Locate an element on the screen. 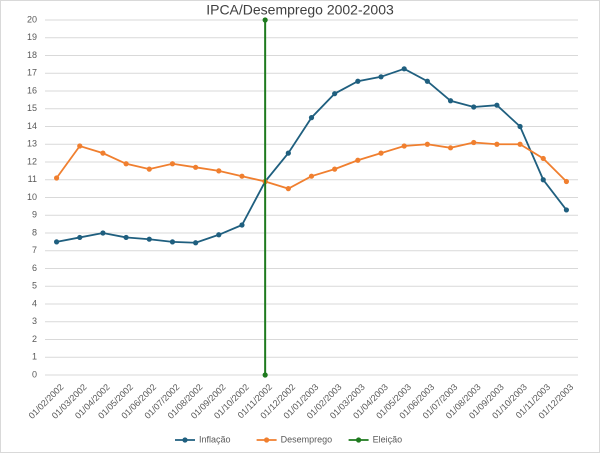  y-tick-label: 0 is located at coordinates (34, 374).